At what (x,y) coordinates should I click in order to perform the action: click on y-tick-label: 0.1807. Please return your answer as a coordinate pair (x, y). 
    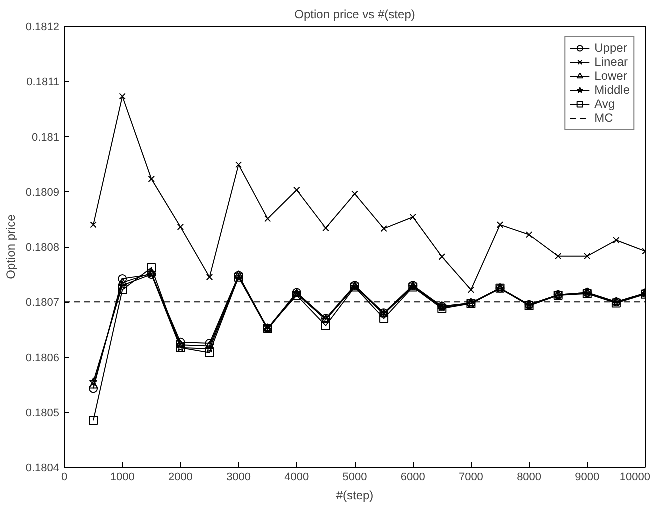
    Looking at the image, I should click on (43, 303).